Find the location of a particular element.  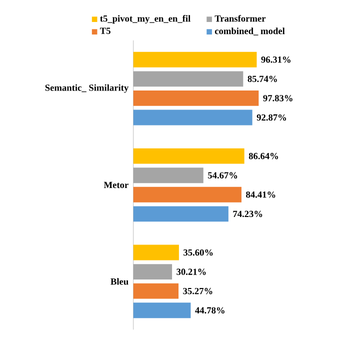

data-label: 74.23% is located at coordinates (247, 214).